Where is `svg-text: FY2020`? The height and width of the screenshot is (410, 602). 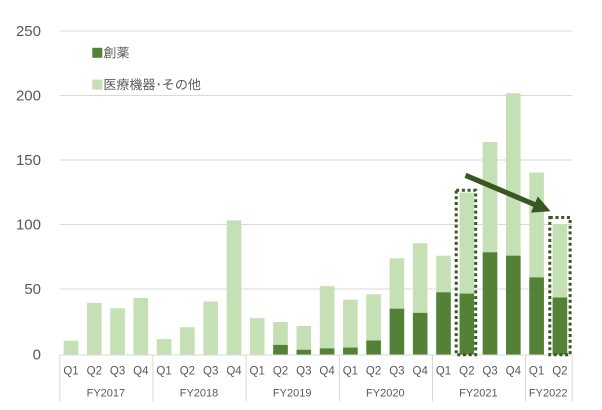
svg-text: FY2020 is located at coordinates (385, 394).